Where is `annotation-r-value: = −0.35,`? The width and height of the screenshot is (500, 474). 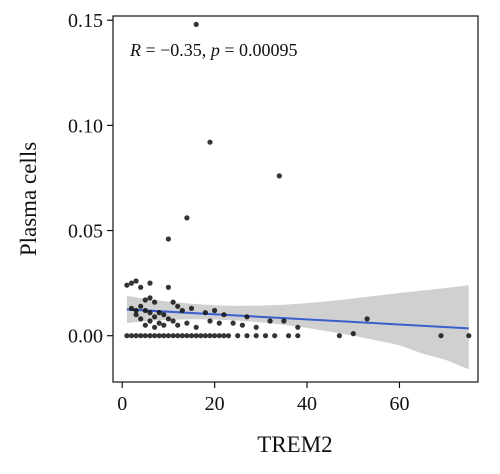 annotation-r-value: = −0.35, is located at coordinates (176, 50).